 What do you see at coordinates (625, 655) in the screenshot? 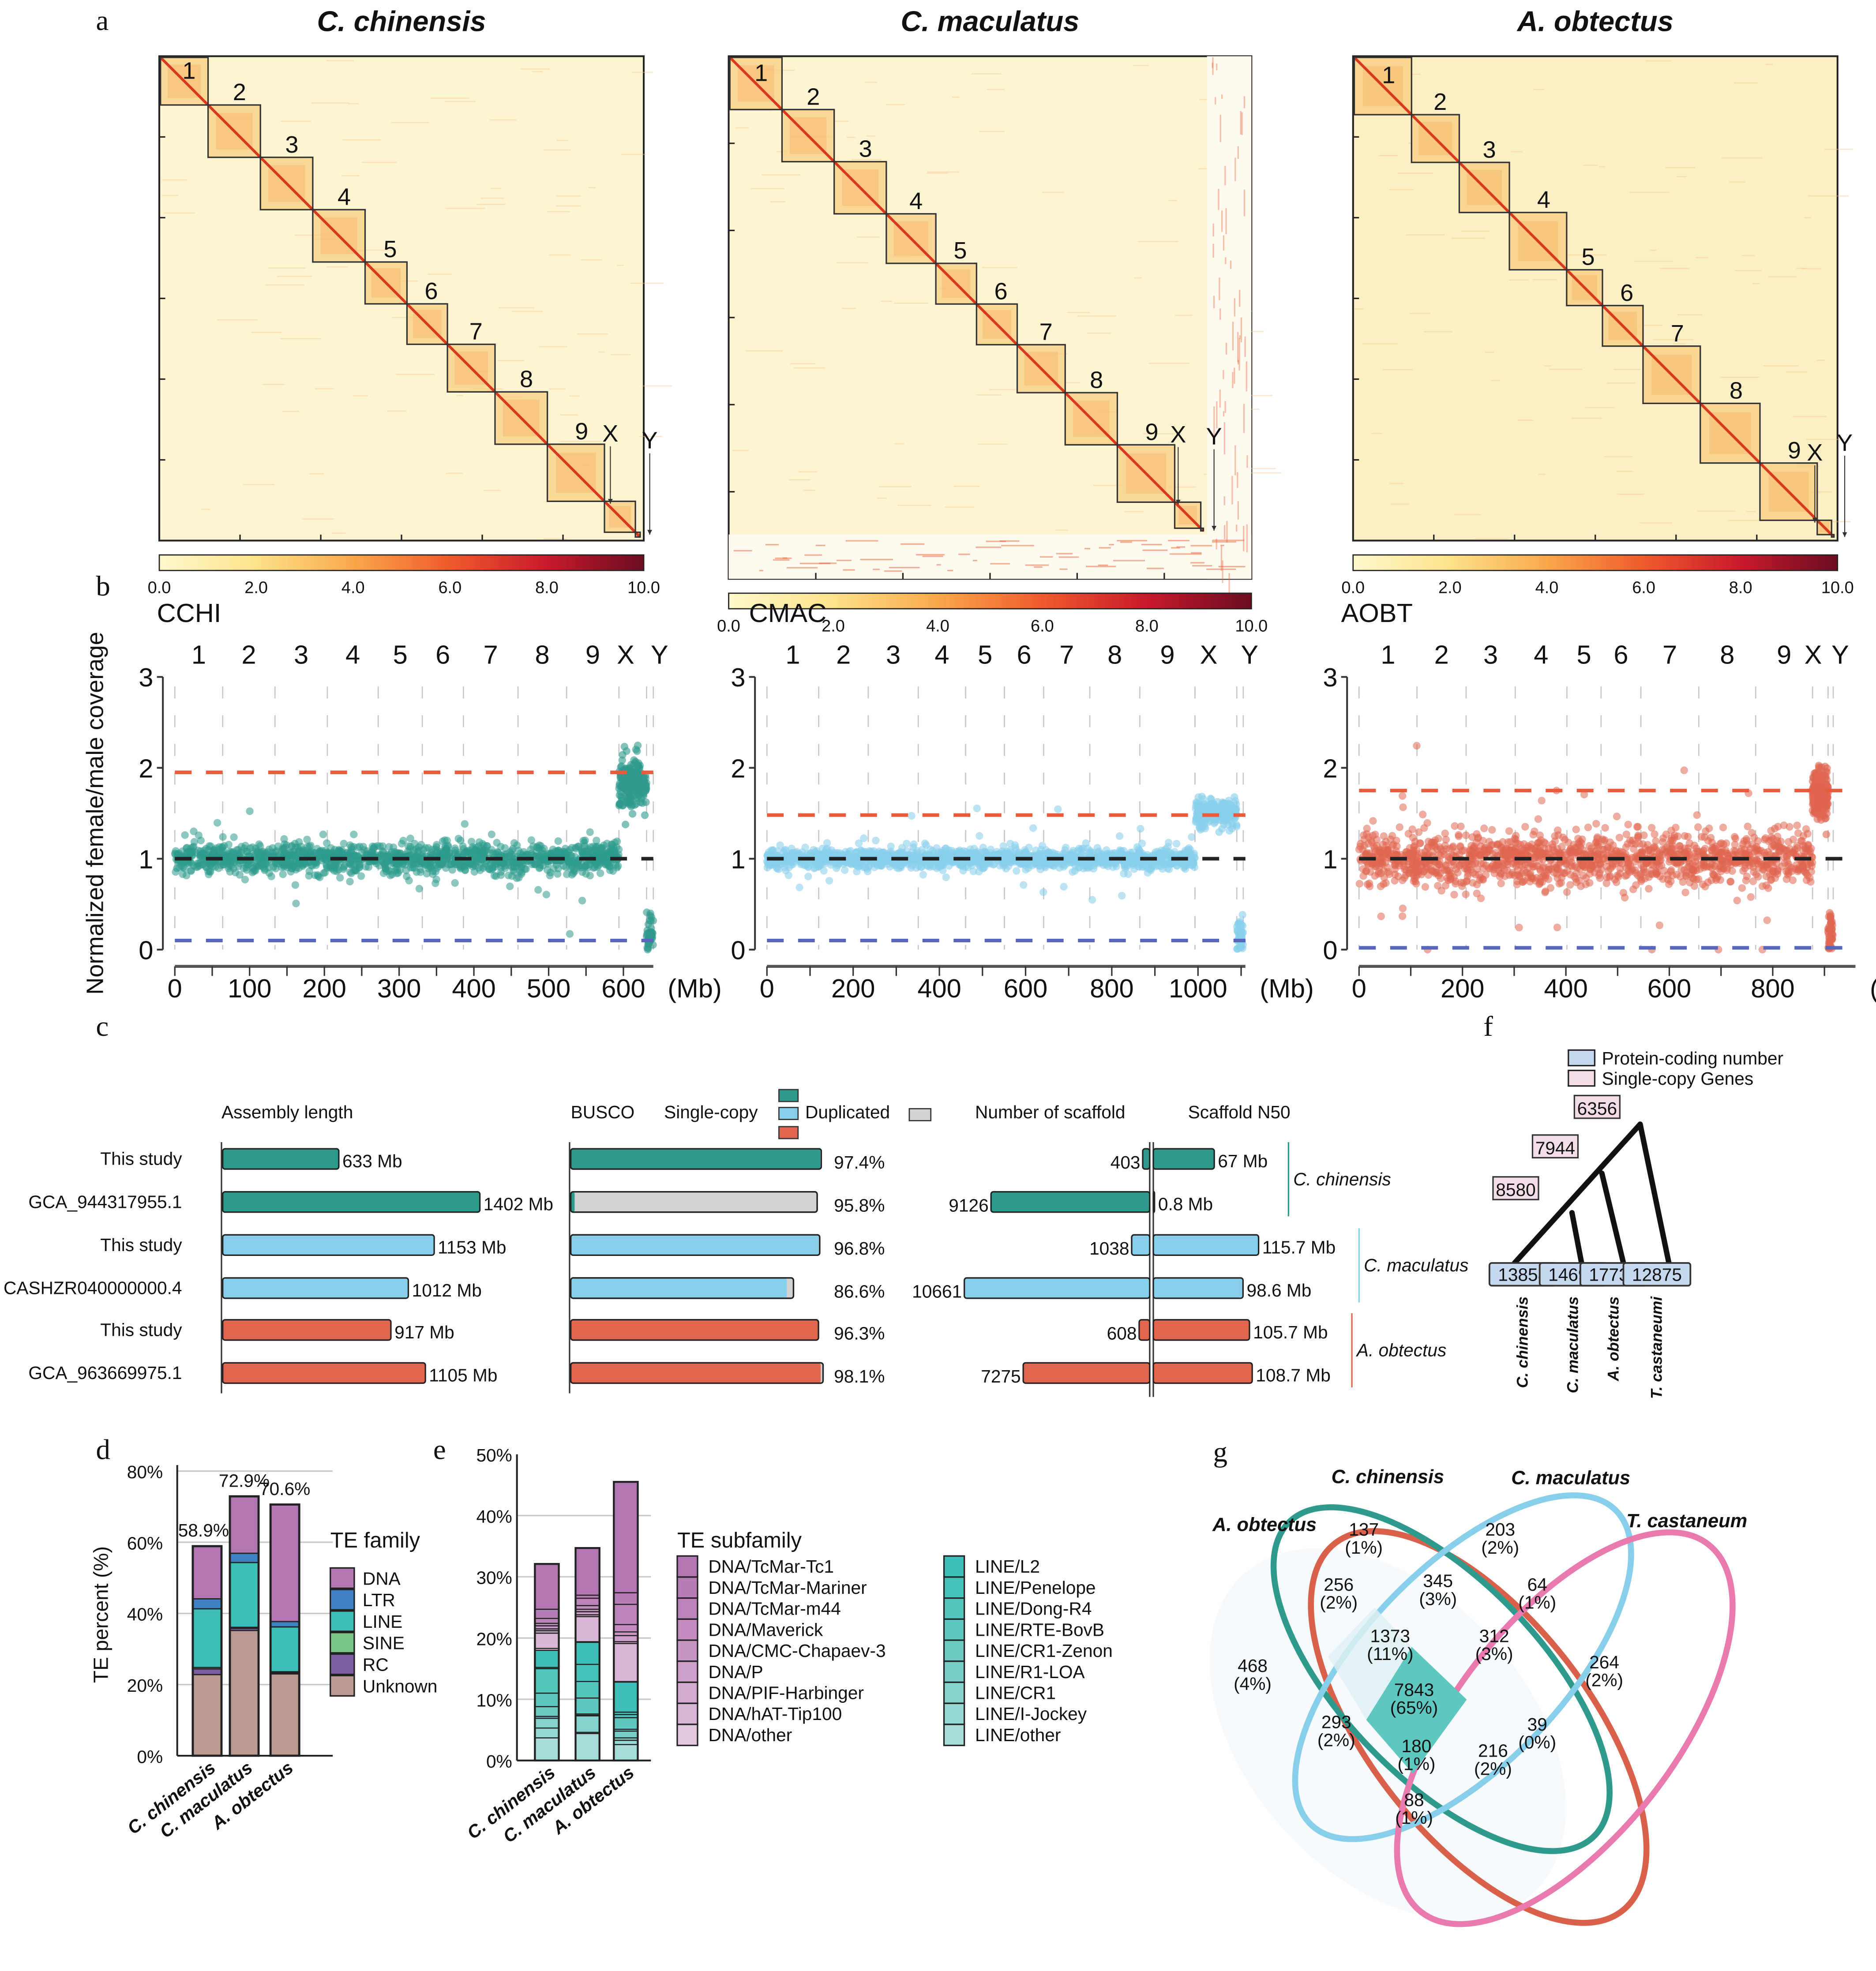
I see `chromosome-label: X` at bounding box center [625, 655].